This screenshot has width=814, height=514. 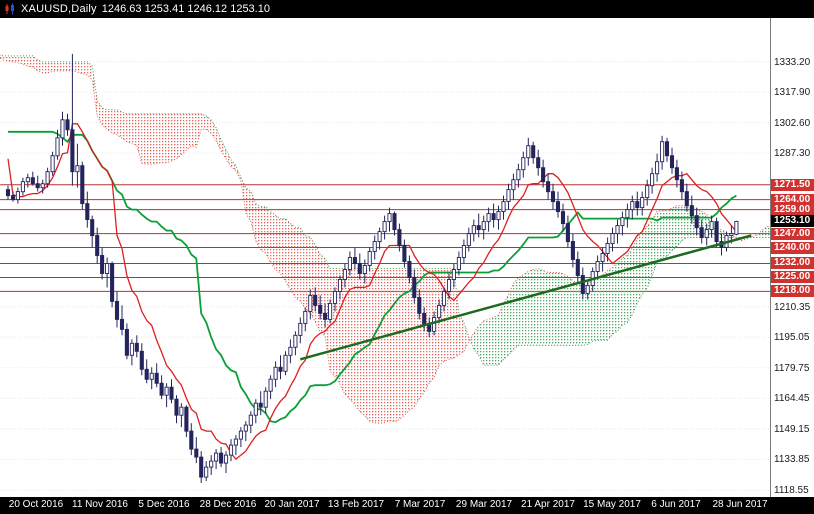 What do you see at coordinates (356, 504) in the screenshot?
I see `date-tick-label: 13 Feb 2017` at bounding box center [356, 504].